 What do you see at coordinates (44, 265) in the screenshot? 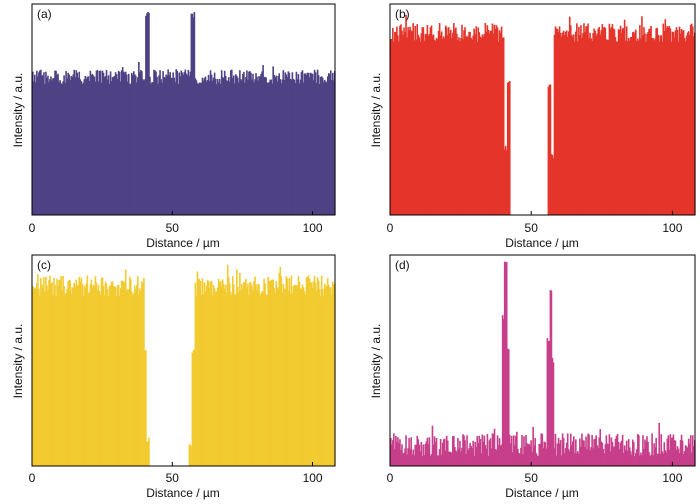
I see `panel-letter: (c)` at bounding box center [44, 265].